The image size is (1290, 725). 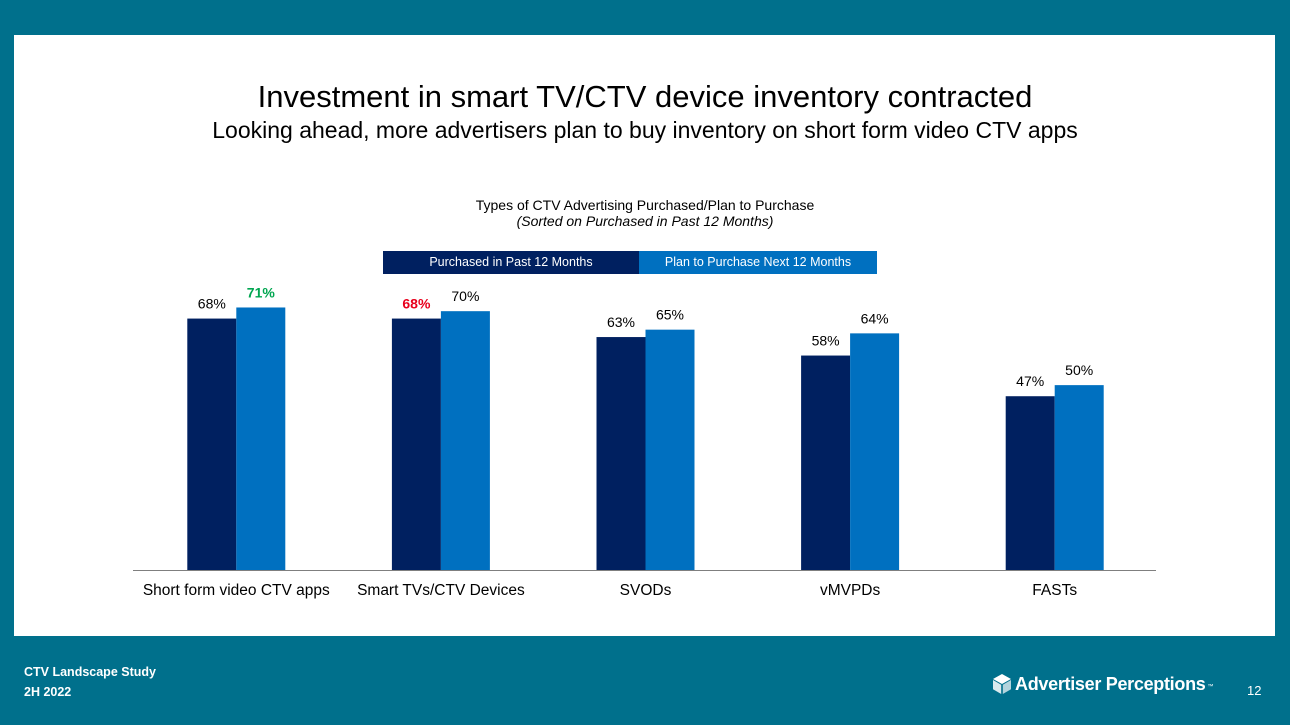 I want to click on data-label-plan-3: 64%, so click(x=875, y=318).